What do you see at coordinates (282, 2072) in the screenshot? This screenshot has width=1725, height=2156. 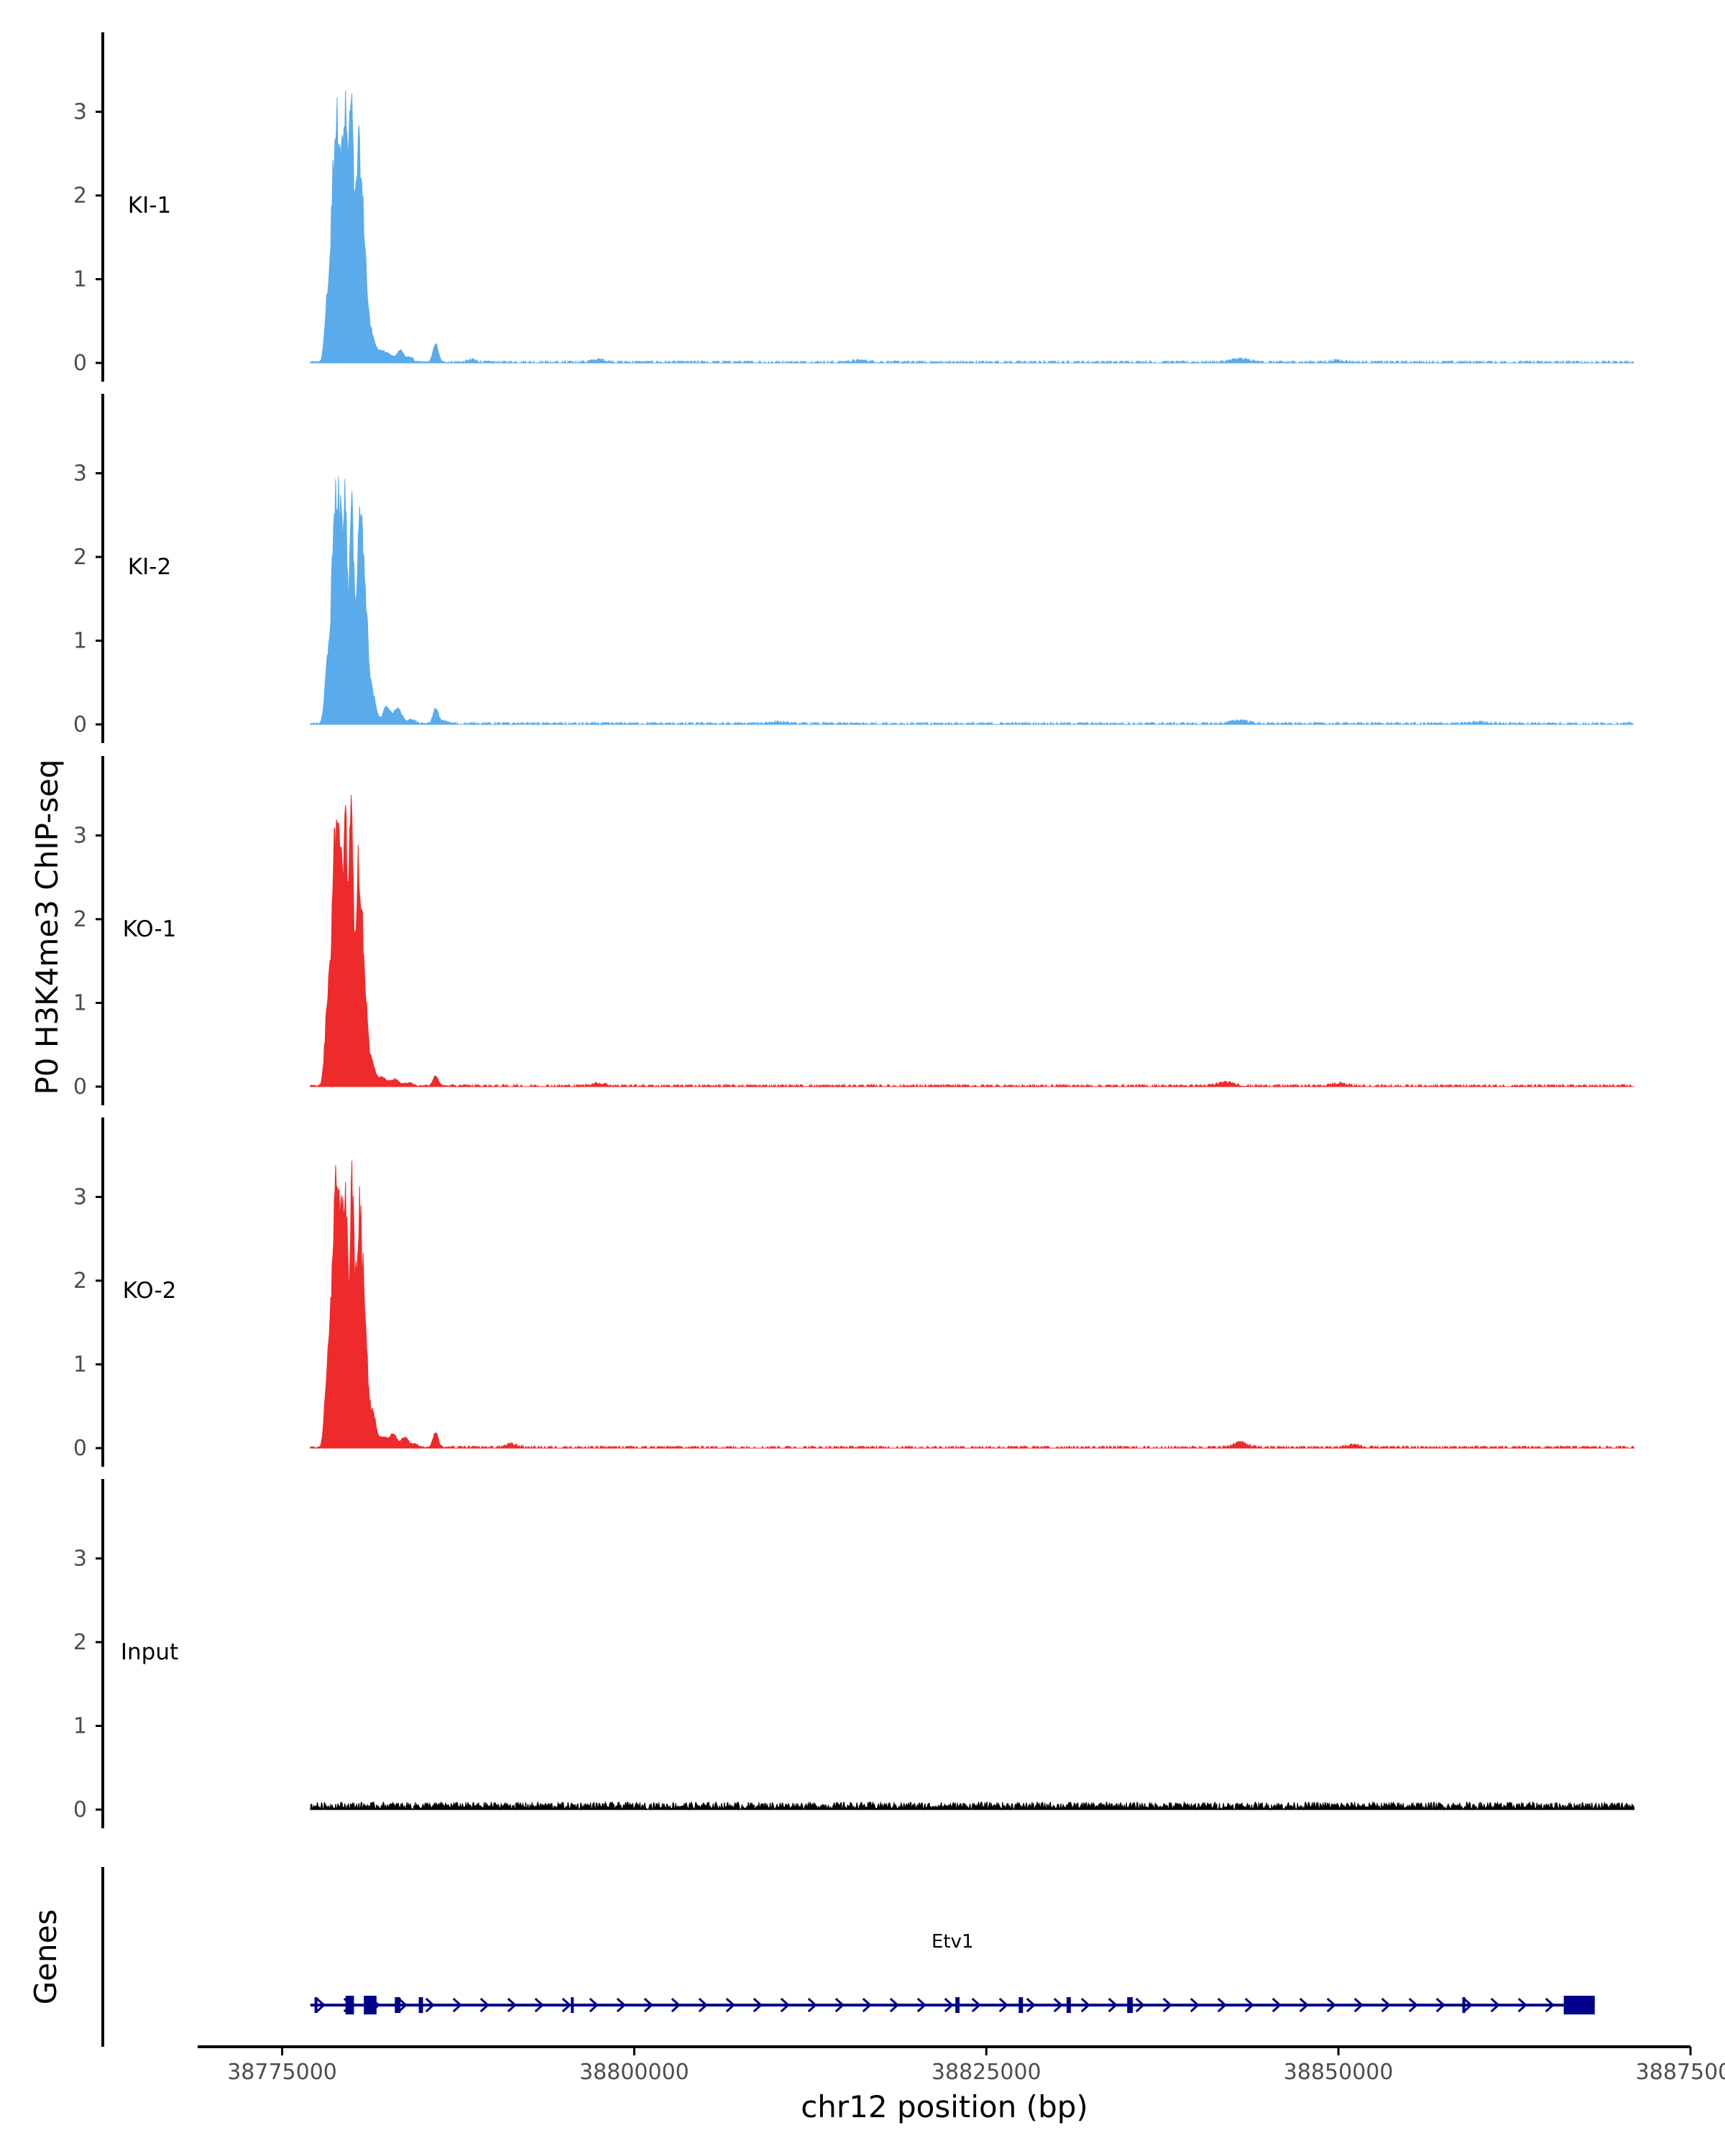 I see `x-tick-label: 38775000` at bounding box center [282, 2072].